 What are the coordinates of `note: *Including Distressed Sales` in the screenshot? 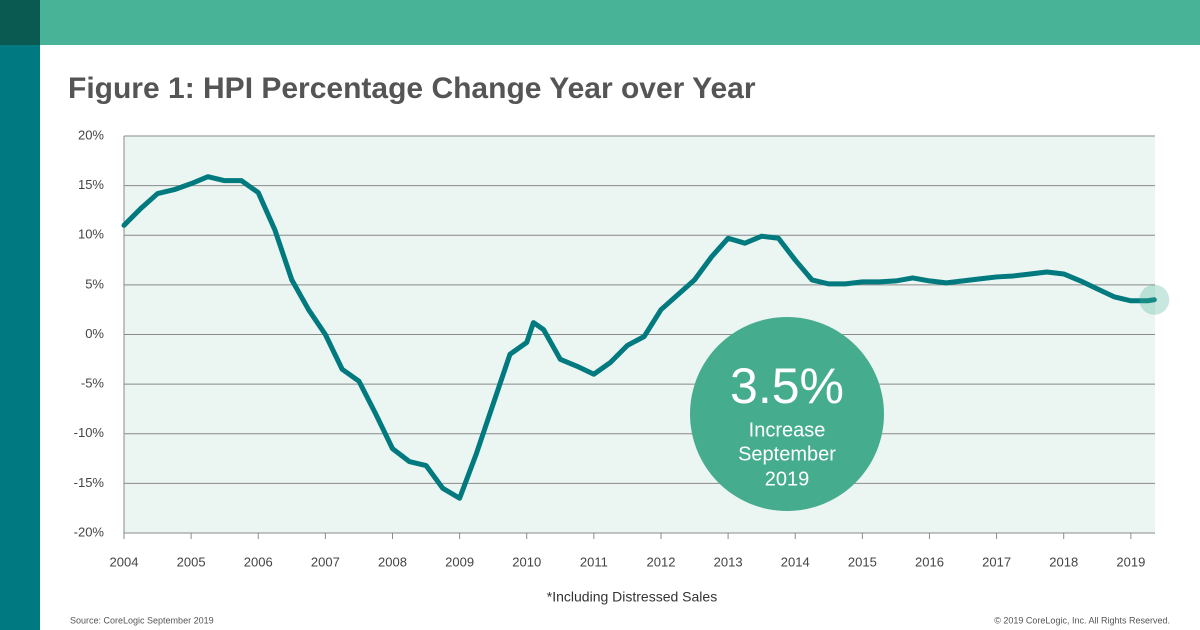 It's located at (632, 597).